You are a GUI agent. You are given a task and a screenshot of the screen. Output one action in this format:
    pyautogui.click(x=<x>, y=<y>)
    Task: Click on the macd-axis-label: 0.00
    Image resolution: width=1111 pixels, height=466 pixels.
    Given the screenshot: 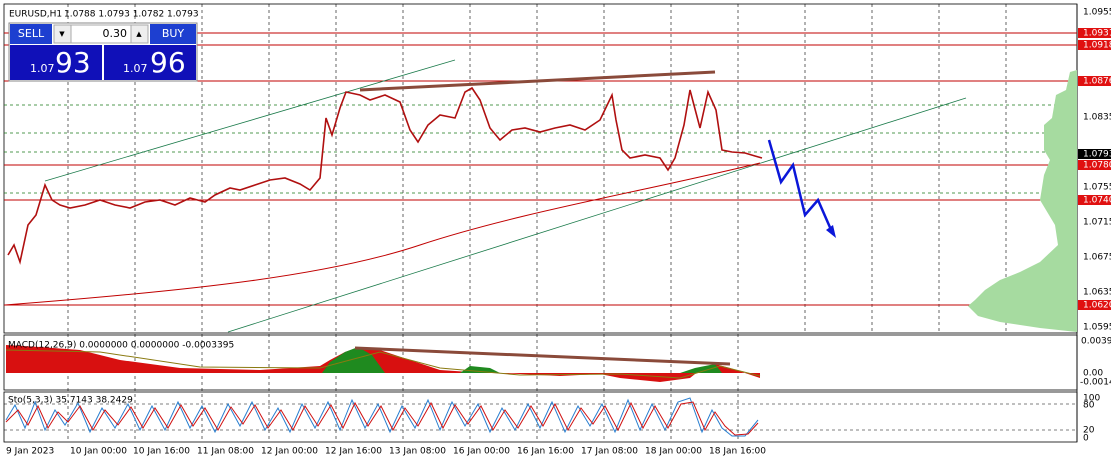 What is the action you would take?
    pyautogui.click(x=1093, y=374)
    